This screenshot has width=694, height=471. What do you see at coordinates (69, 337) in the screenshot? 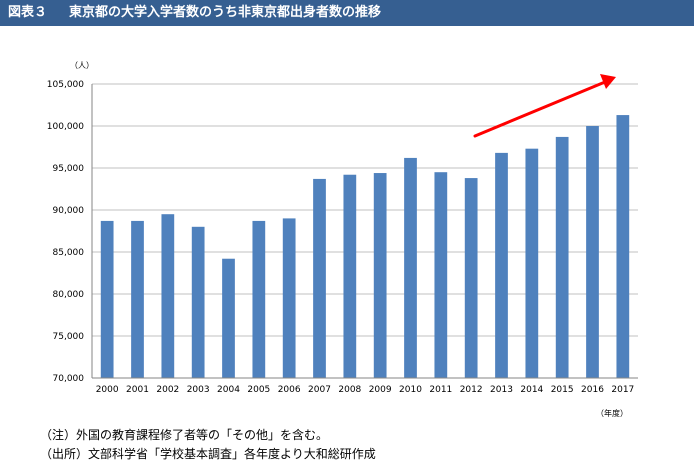
I see `y-tick-label: 75,000` at bounding box center [69, 337].